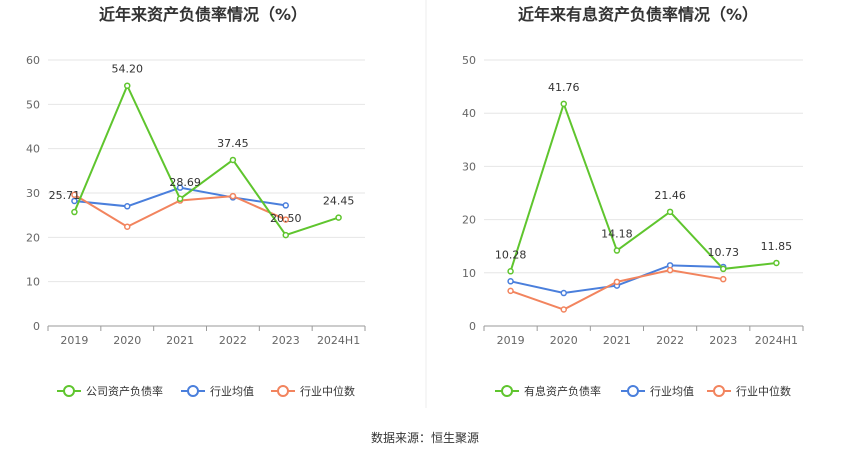 The width and height of the screenshot is (850, 463). Describe the element at coordinates (670, 195) in the screenshot. I see `data-label: 21.46` at that location.